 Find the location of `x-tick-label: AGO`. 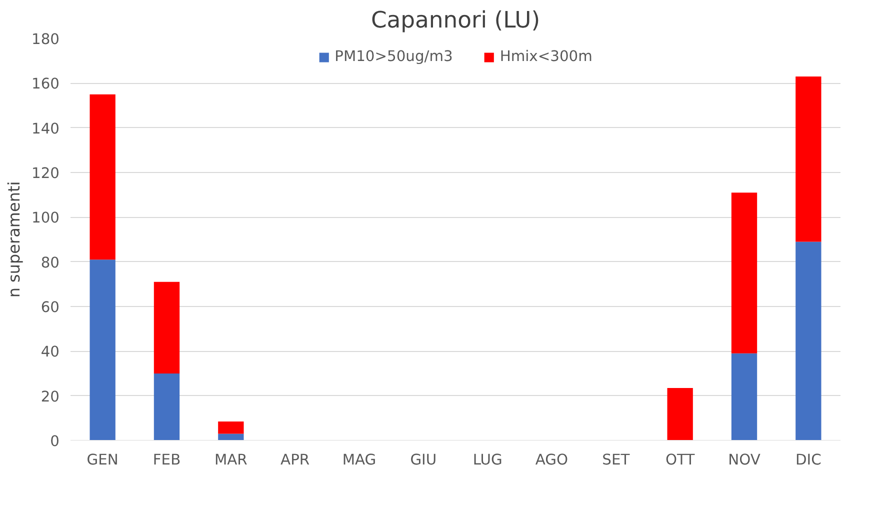

x-tick-label: AGO is located at coordinates (551, 460).